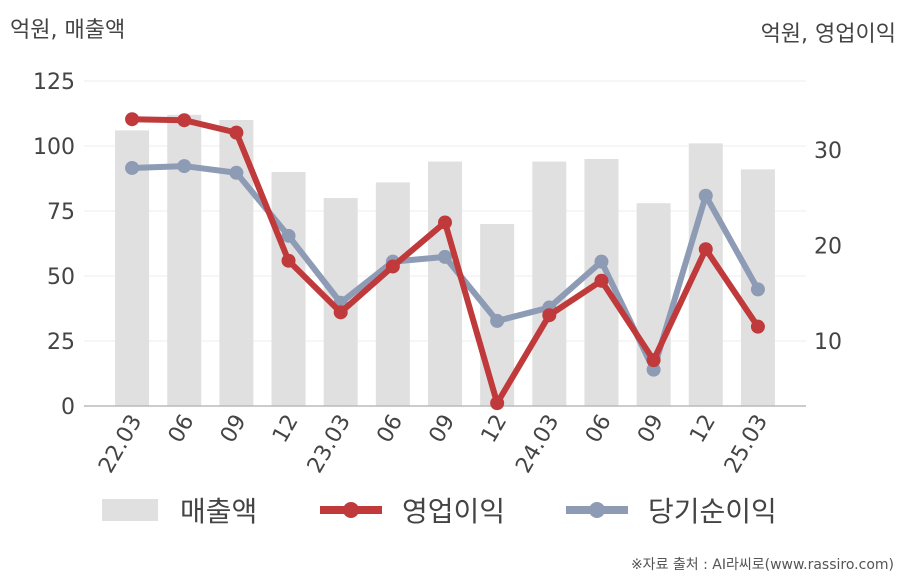 Image resolution: width=908 pixels, height=580 pixels. Describe the element at coordinates (61, 212) in the screenshot. I see `y-left-tick-75: 75` at that location.